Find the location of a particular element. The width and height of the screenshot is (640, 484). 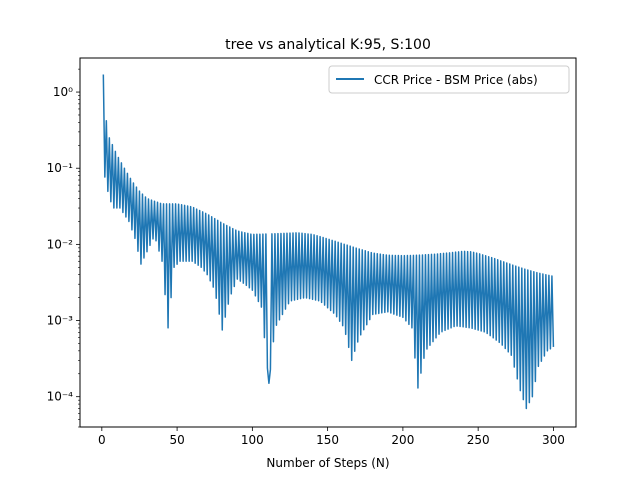

legend-box is located at coordinates (449, 79).